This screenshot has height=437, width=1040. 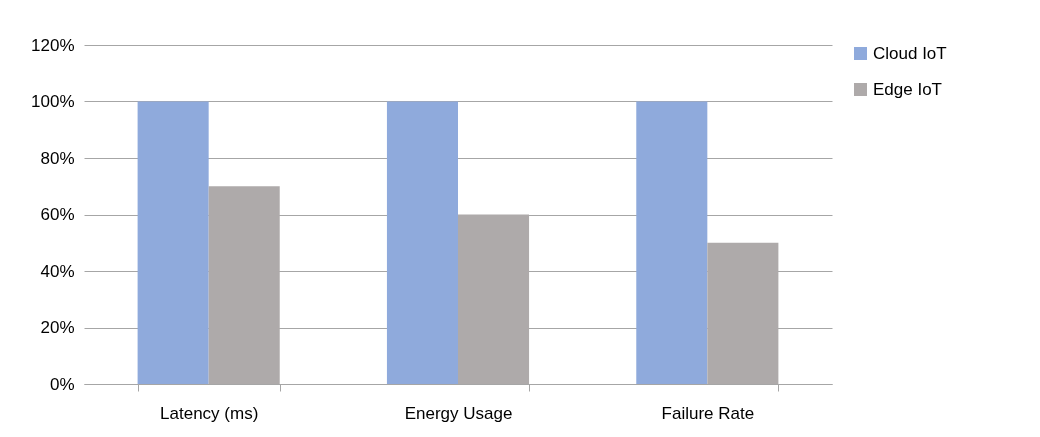 I want to click on legend-label: Edge IoT, so click(x=907, y=89).